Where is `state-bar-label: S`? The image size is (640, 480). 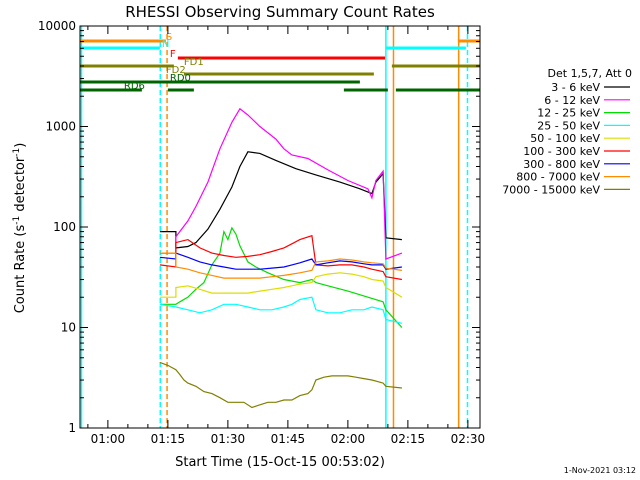 state-bar-label: S is located at coordinates (169, 37).